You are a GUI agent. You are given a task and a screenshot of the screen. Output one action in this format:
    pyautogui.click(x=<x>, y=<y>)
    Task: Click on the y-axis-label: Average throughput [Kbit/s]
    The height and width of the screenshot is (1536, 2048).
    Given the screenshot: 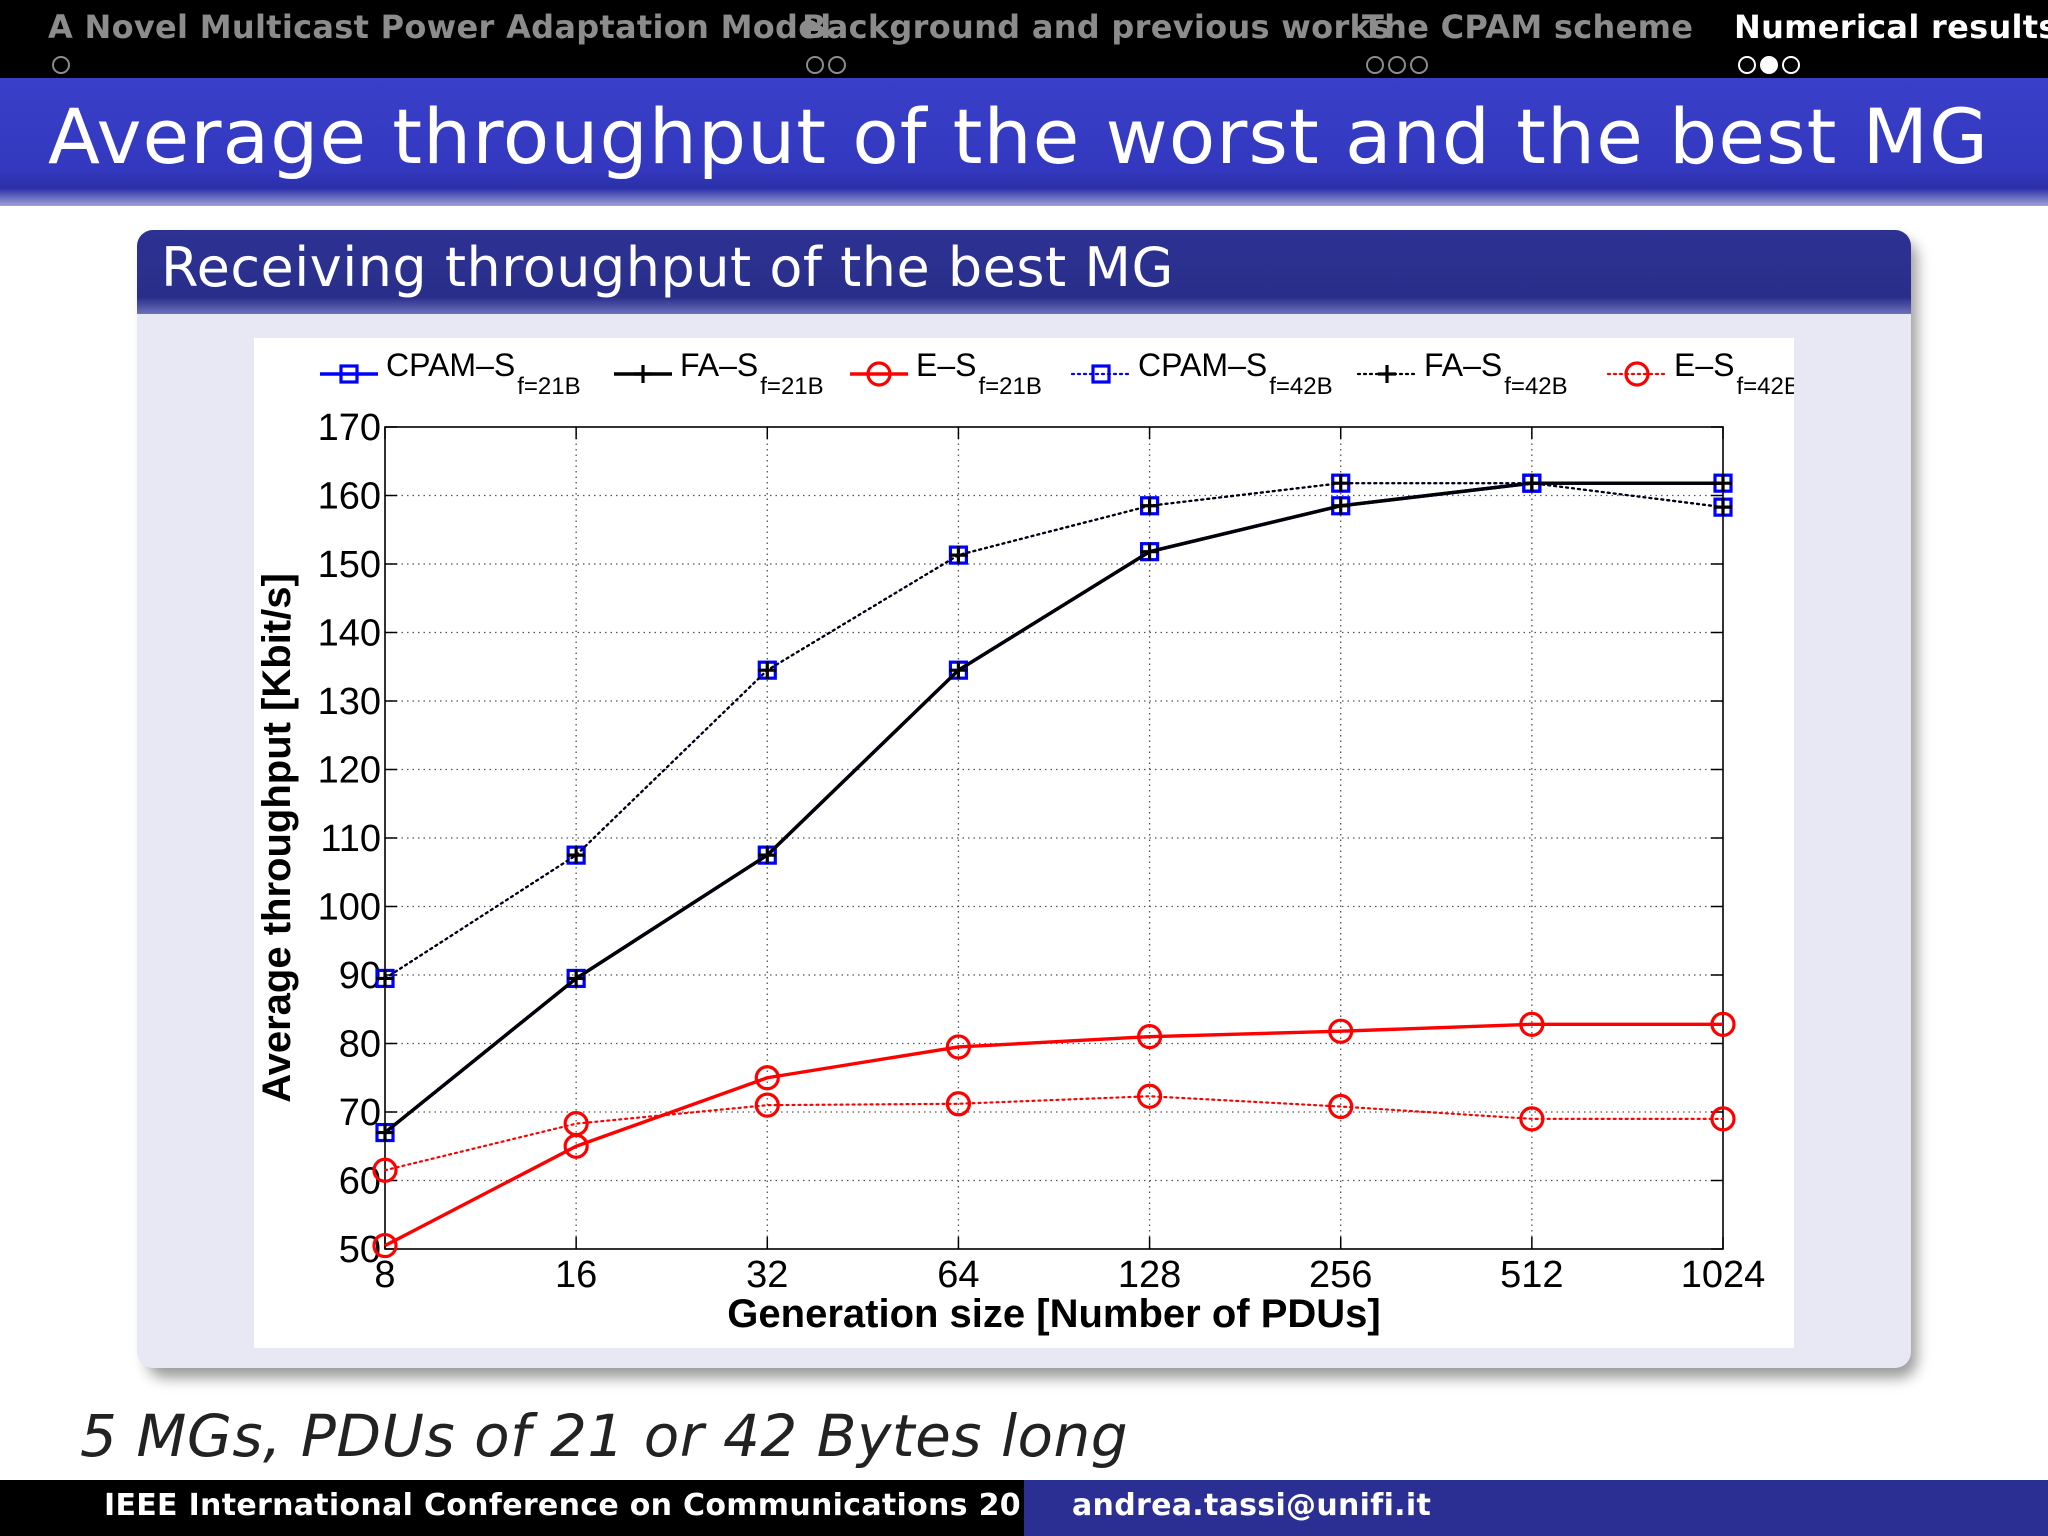 What is the action you would take?
    pyautogui.click(x=277, y=838)
    